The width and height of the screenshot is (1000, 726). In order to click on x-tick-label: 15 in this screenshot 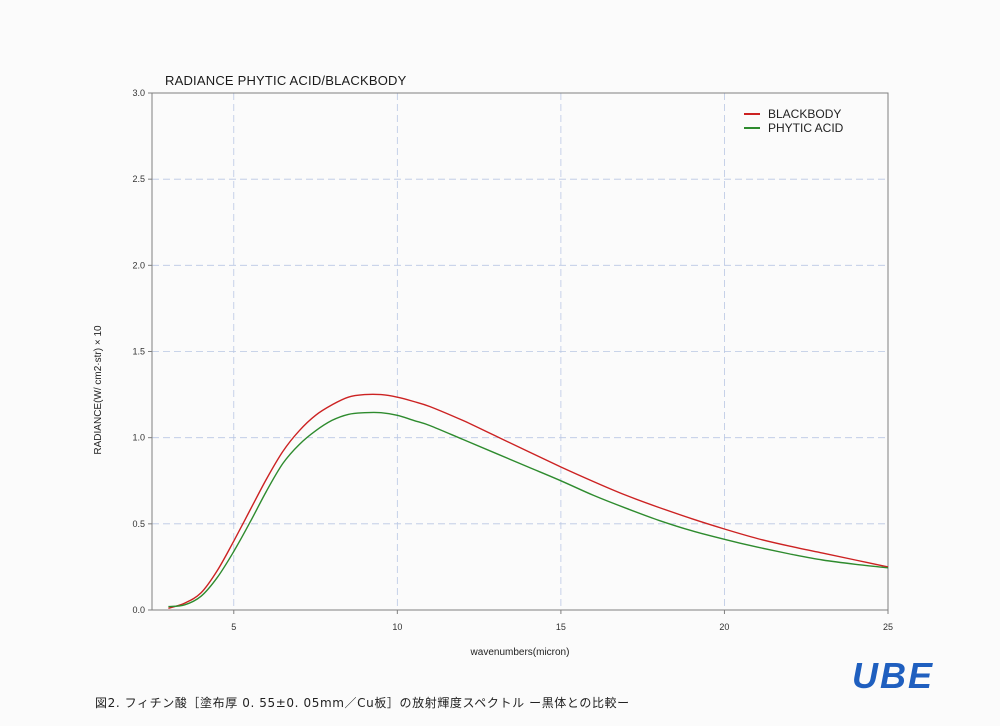, I will do `click(561, 627)`.